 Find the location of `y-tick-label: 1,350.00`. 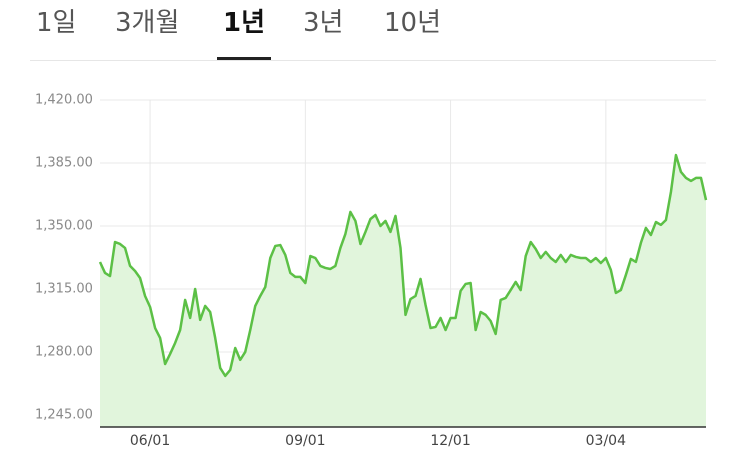

y-tick-label: 1,350.00 is located at coordinates (64, 225).